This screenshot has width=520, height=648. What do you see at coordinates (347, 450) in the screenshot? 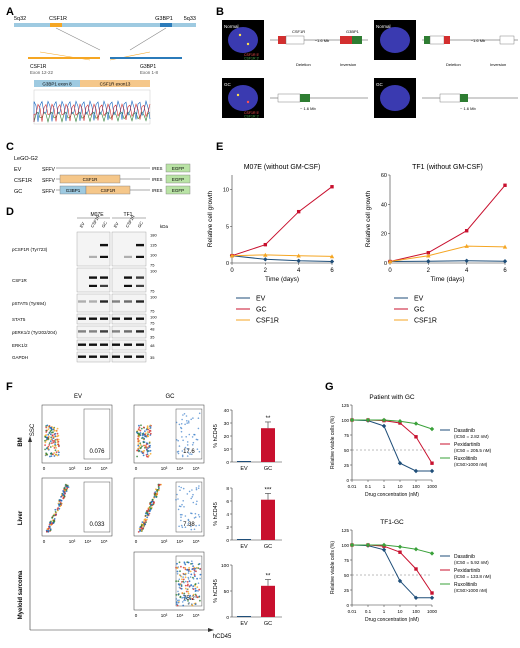
I see `y-tick-label: 50` at bounding box center [347, 450].